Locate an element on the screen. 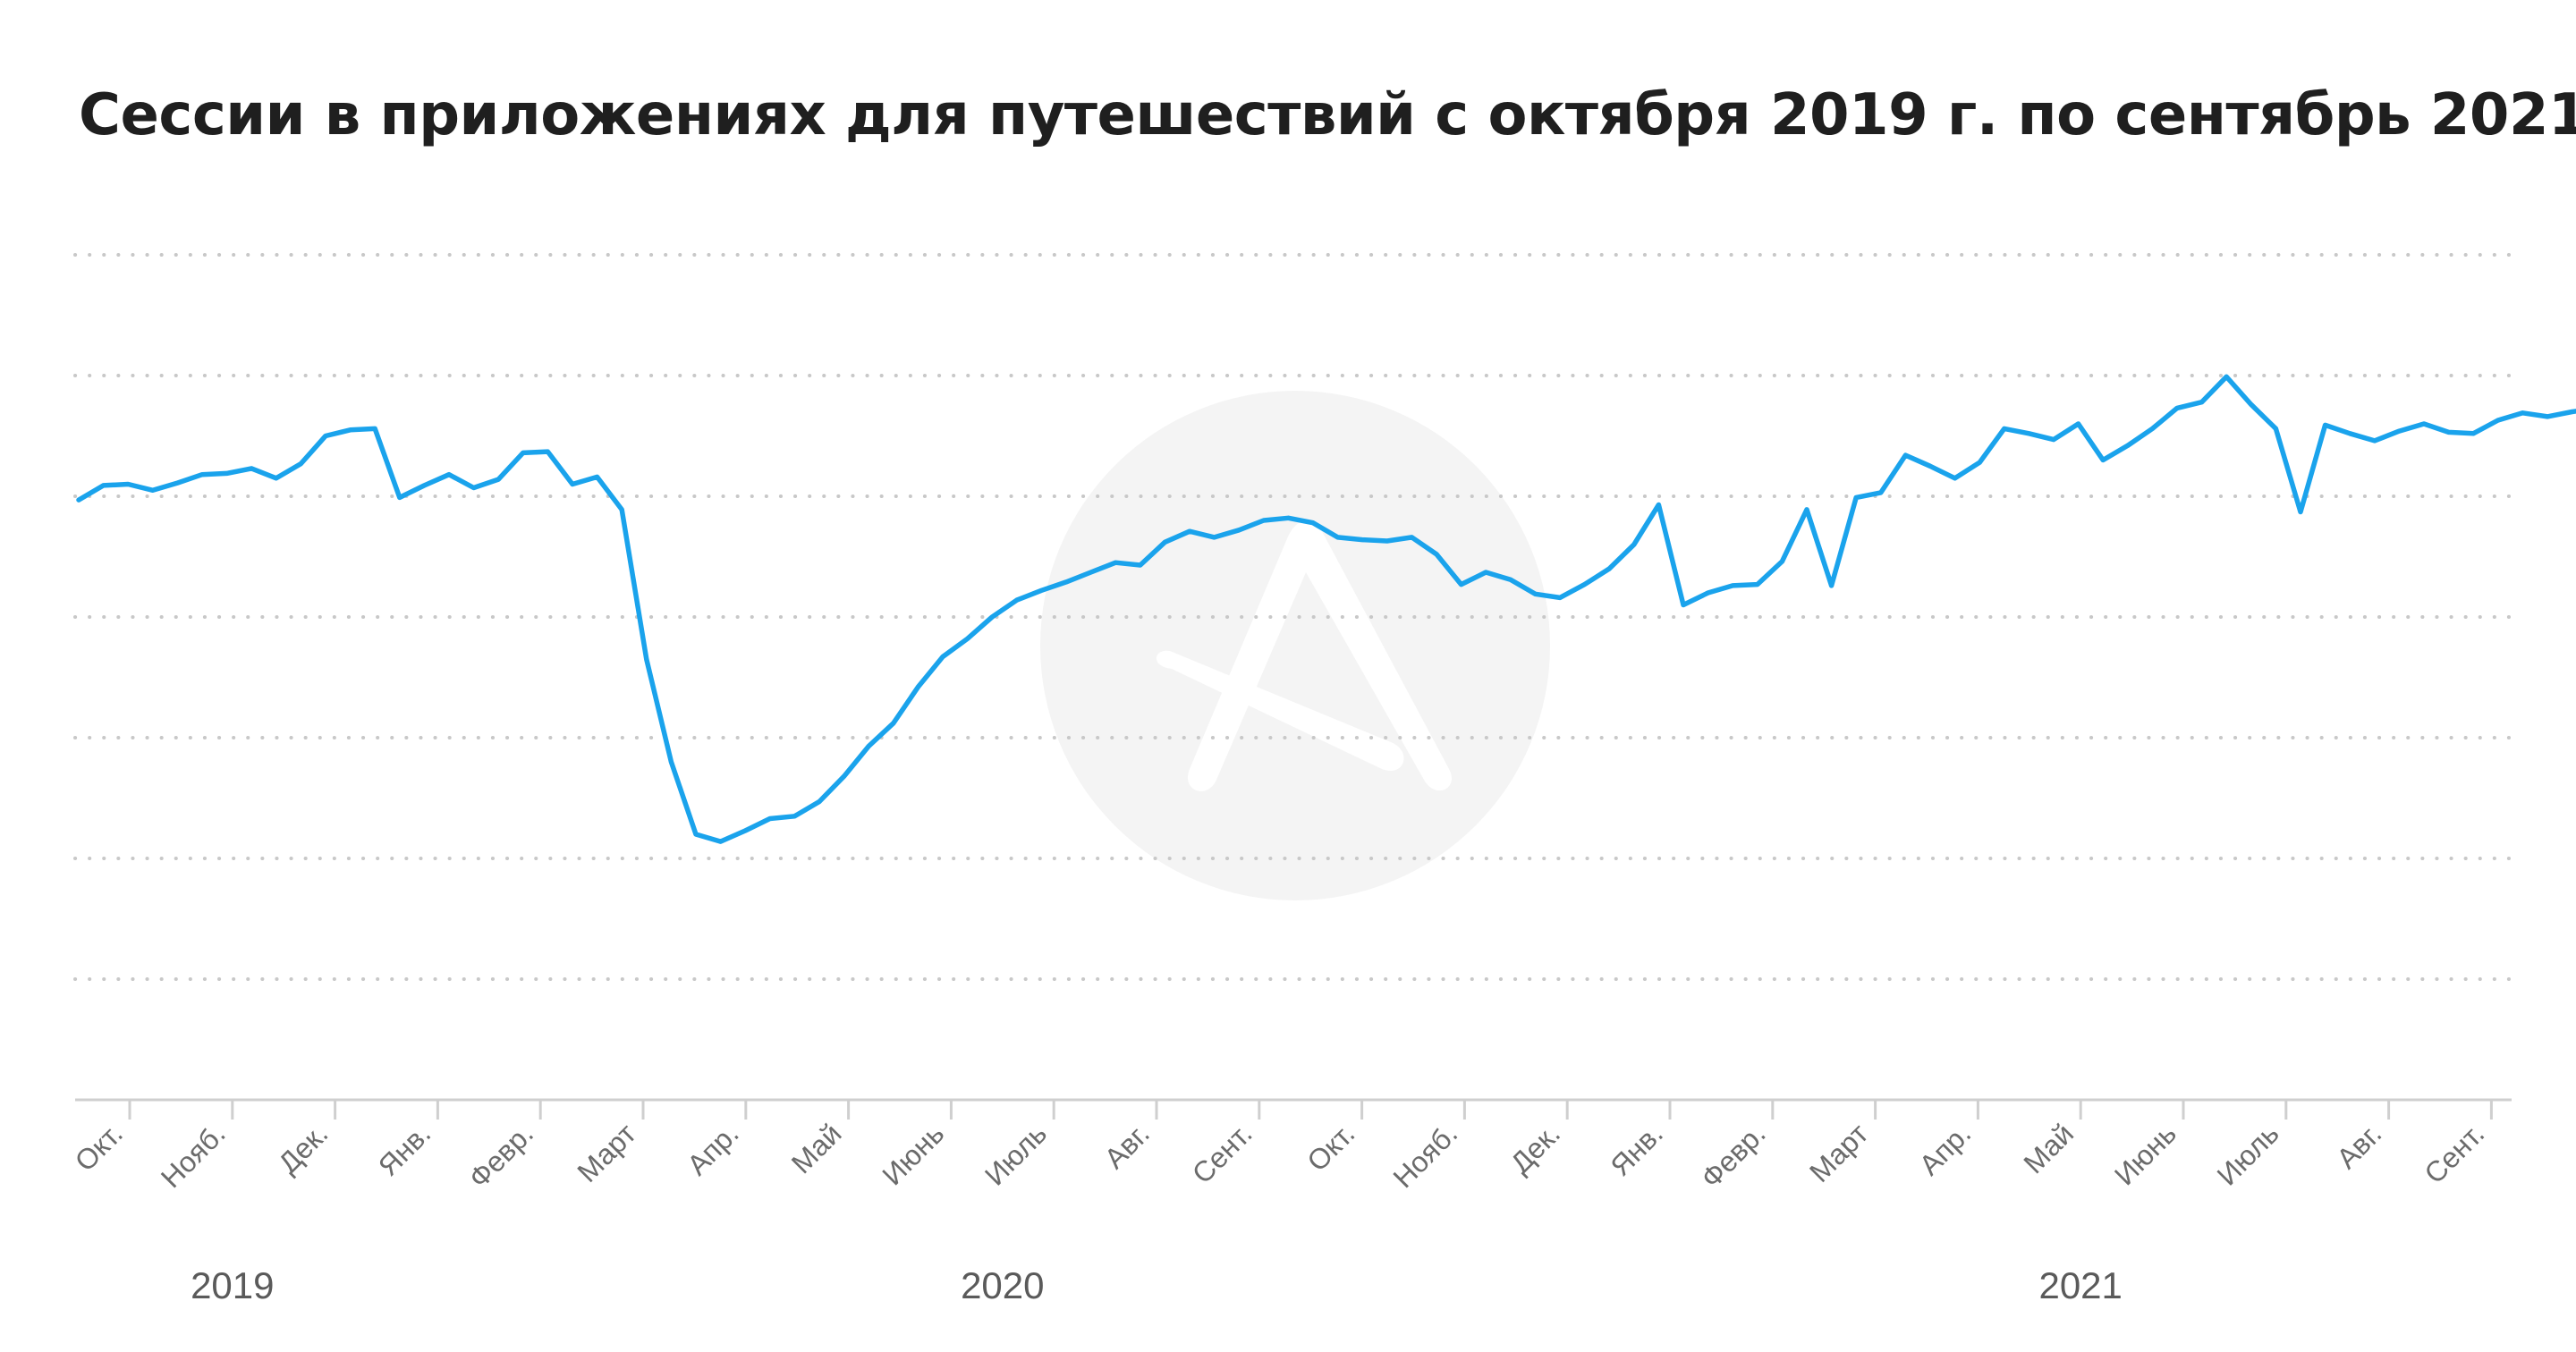 The height and width of the screenshot is (1352, 2576). x-axis is located at coordinates (1293, 1109).